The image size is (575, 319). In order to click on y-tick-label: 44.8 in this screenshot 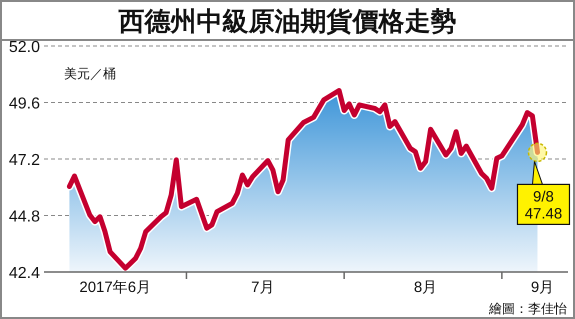, I will do `click(24, 217)`.